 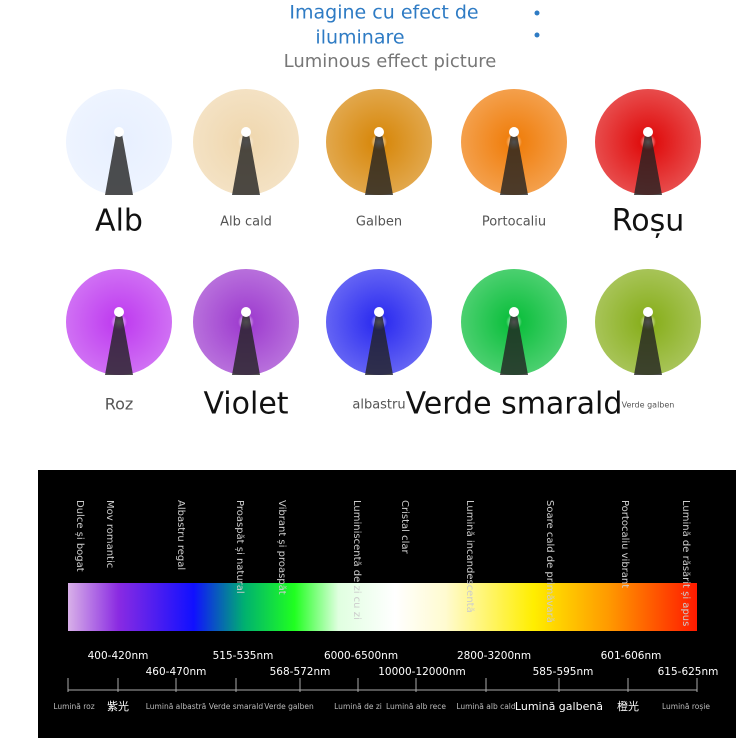 What do you see at coordinates (243, 656) in the screenshot?
I see `wavelength: 515-535nm` at bounding box center [243, 656].